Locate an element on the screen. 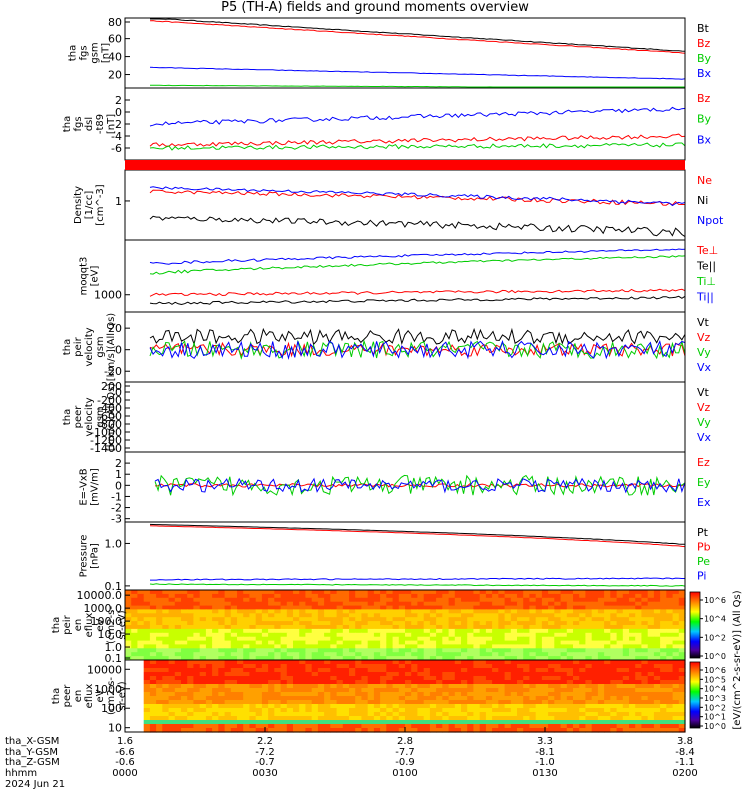 The width and height of the screenshot is (750, 800). series-line-Vz is located at coordinates (417, 349).